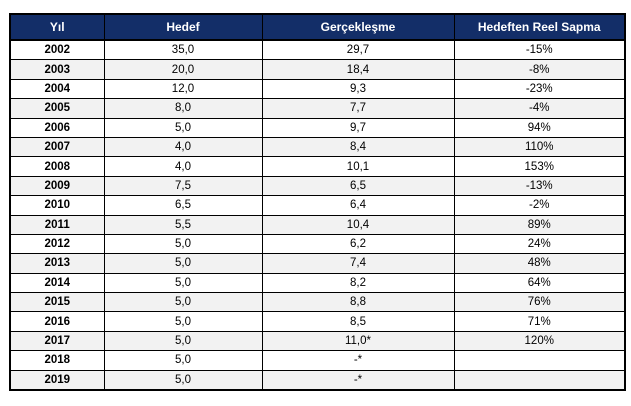 Image resolution: width=631 pixels, height=406 pixels. Describe the element at coordinates (358, 147) in the screenshot. I see `cell-gerceklesme: 8,4` at that location.